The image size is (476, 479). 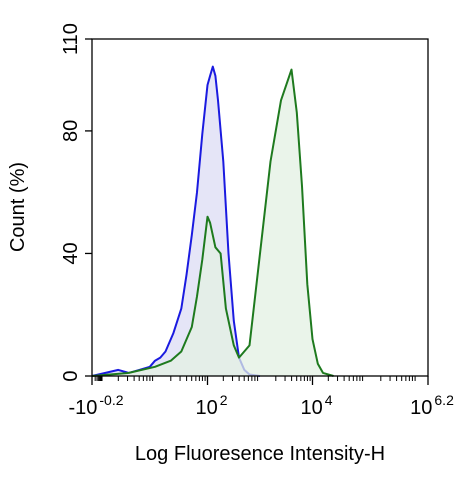 I want to click on x-tick-label: 10 6.2, so click(x=432, y=405).